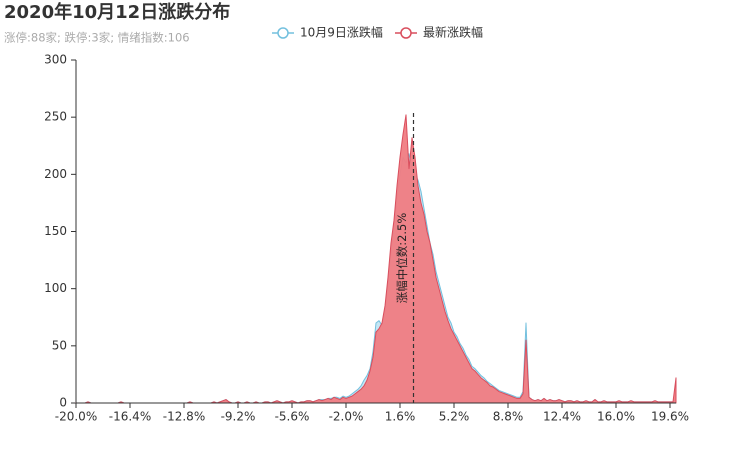  What do you see at coordinates (59, 345) in the screenshot?
I see `y-tick-label: 50` at bounding box center [59, 345].